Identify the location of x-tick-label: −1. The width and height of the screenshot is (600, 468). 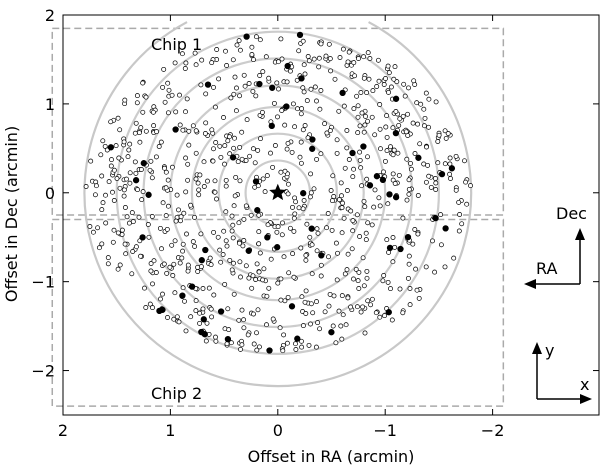
(385, 430).